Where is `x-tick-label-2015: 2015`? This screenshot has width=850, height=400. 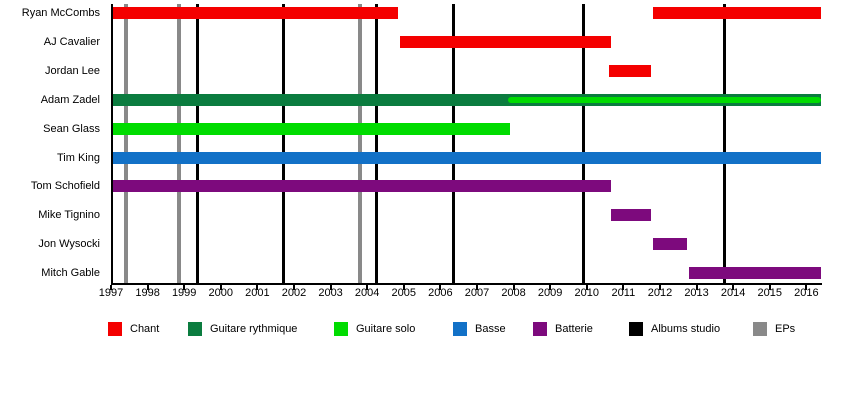 x-tick-label-2015: 2015 is located at coordinates (769, 293).